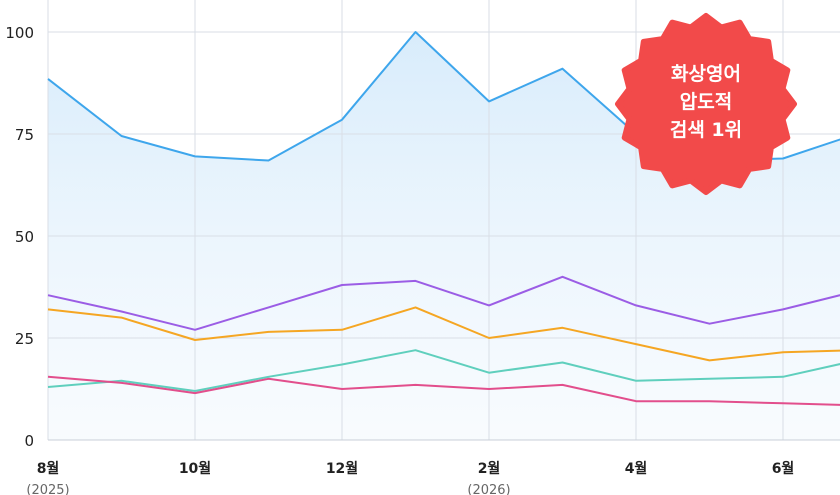 The image size is (840, 495). I want to click on x-tick-year-label: (2026), so click(488, 489).